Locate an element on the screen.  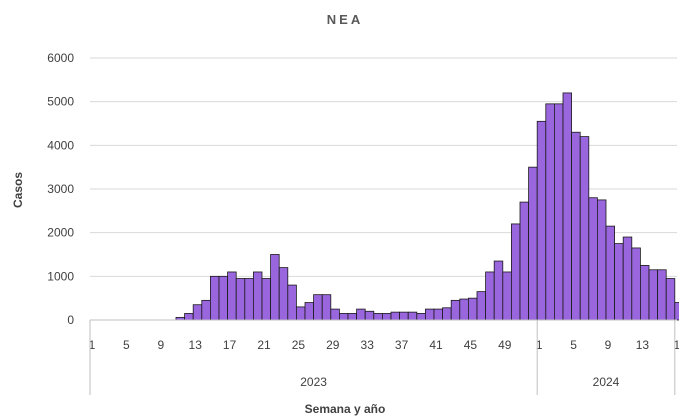
y-axis-title: Casos is located at coordinates (18, 190).